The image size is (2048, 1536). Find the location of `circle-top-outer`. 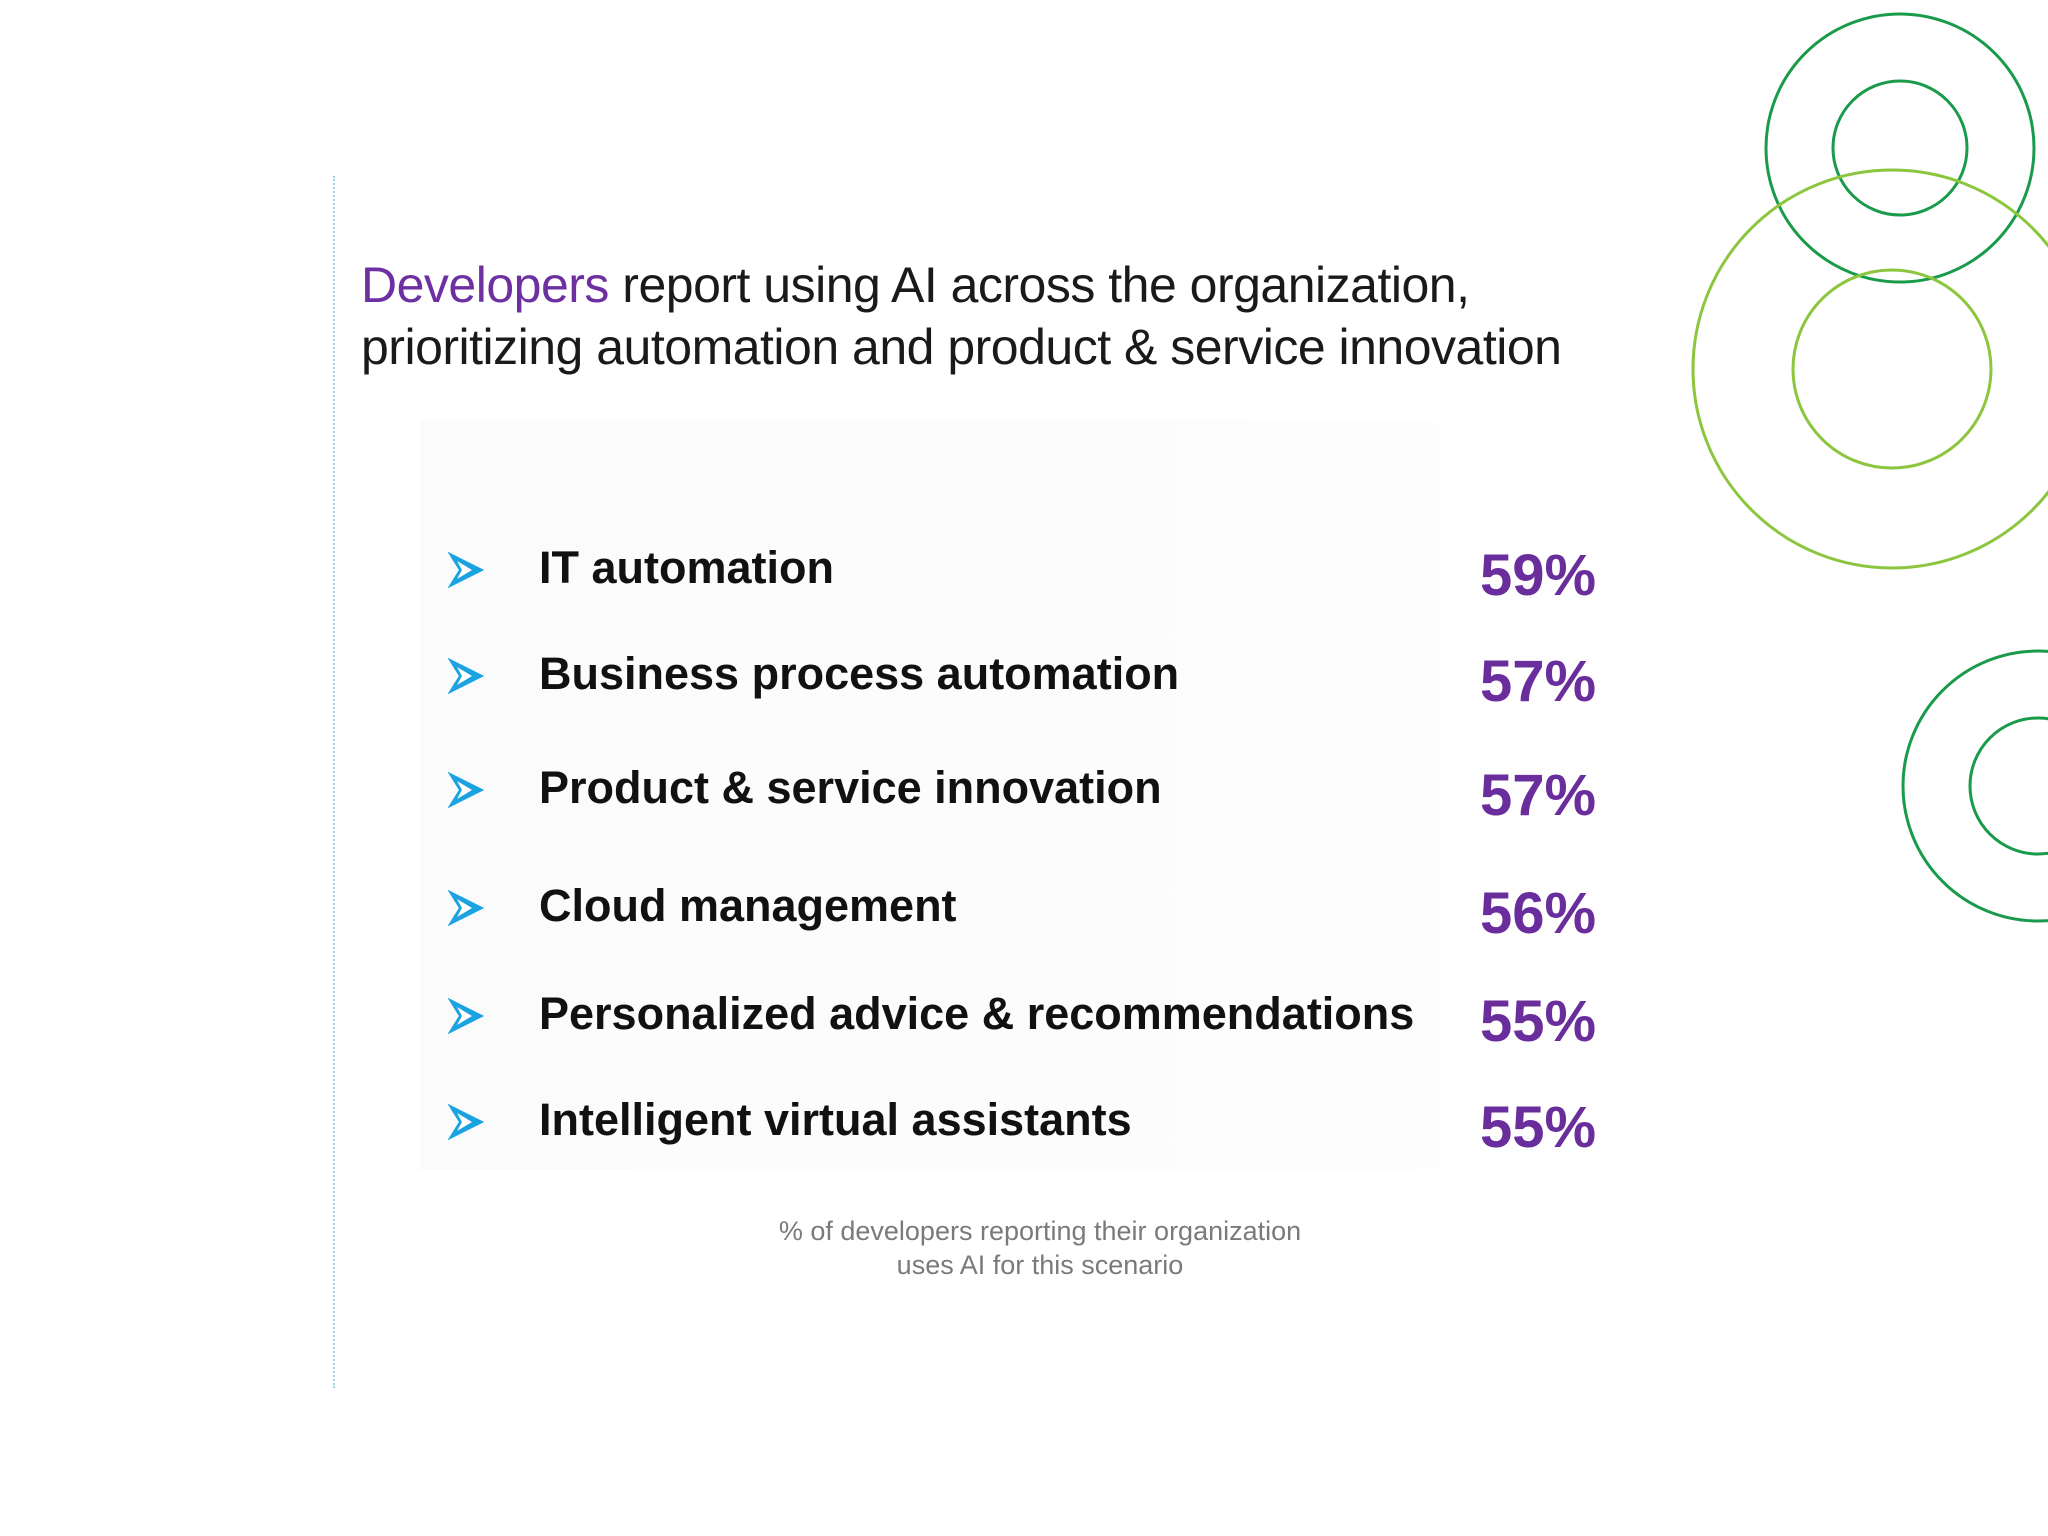

circle-top-outer is located at coordinates (1900, 148).